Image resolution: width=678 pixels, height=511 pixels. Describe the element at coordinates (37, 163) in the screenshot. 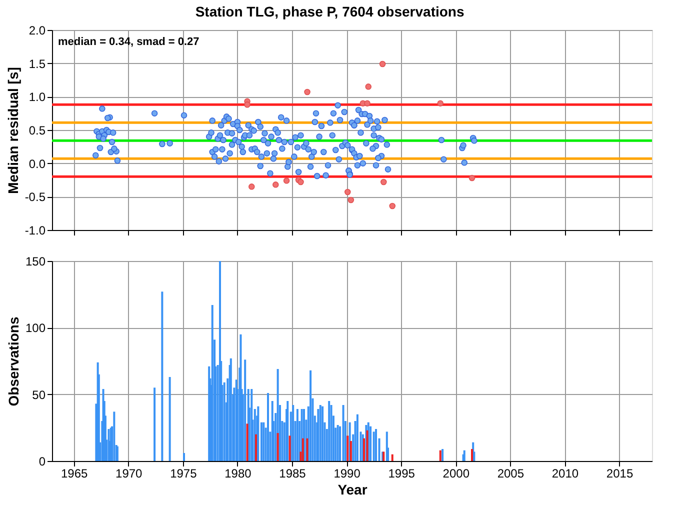

I see `y-tick-label: 0.0` at that location.